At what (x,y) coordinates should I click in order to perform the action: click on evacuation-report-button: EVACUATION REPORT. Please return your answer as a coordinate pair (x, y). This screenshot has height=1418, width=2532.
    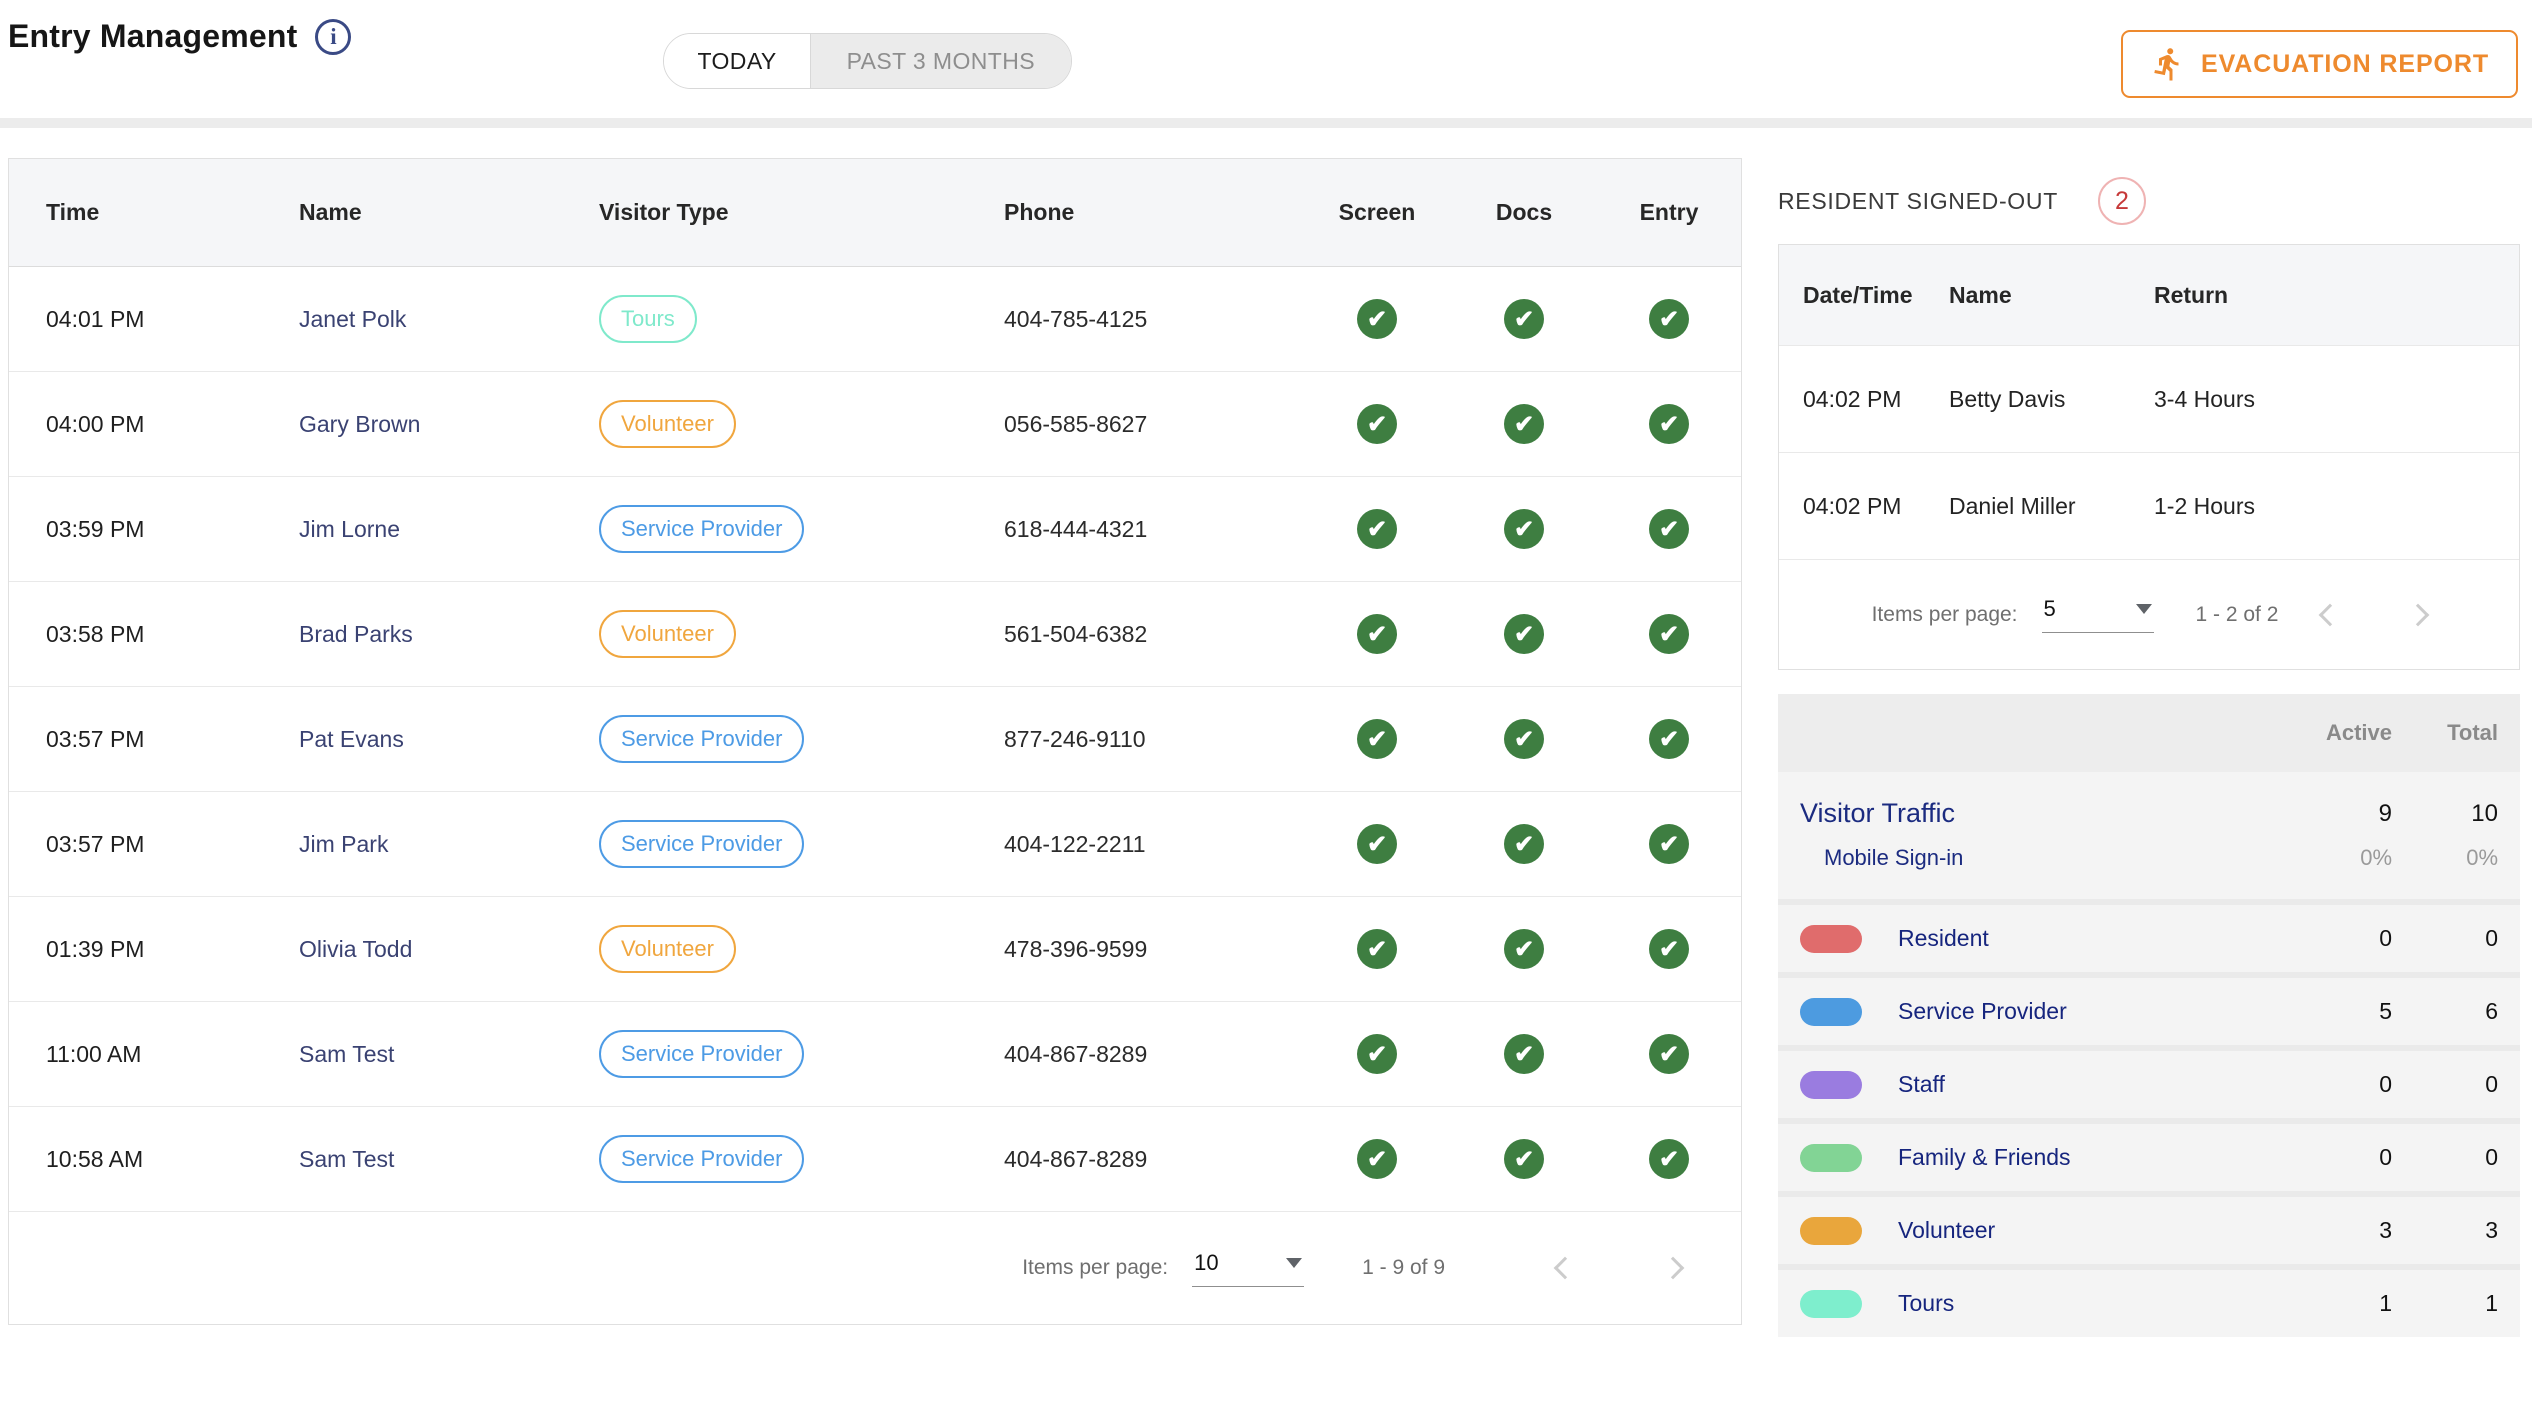
    Looking at the image, I should click on (2319, 64).